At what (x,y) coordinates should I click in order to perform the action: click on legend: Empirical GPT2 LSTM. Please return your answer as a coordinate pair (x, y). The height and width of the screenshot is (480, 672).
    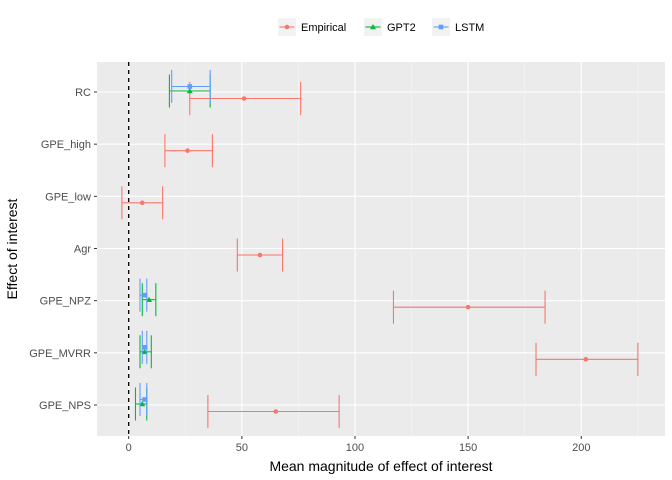
    Looking at the image, I should click on (381, 27).